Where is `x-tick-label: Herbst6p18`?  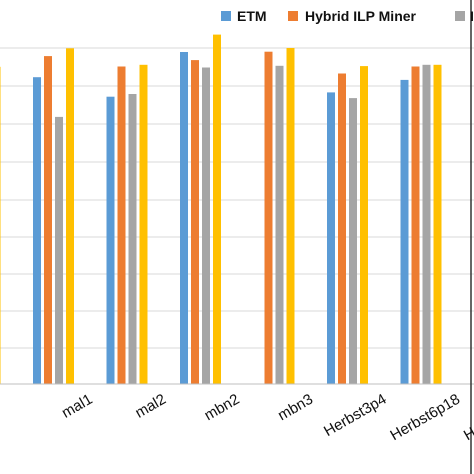 x-tick-label: Herbst6p18 is located at coordinates (425, 418).